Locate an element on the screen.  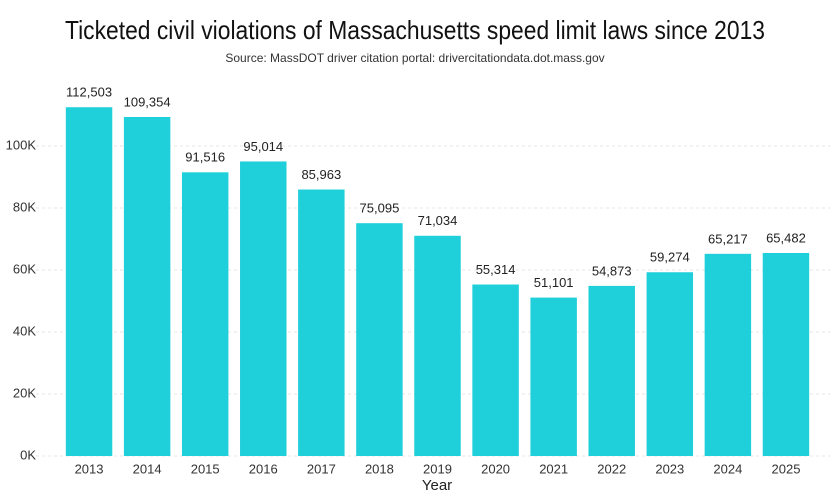
y-tick-label: 80K is located at coordinates (24, 206).